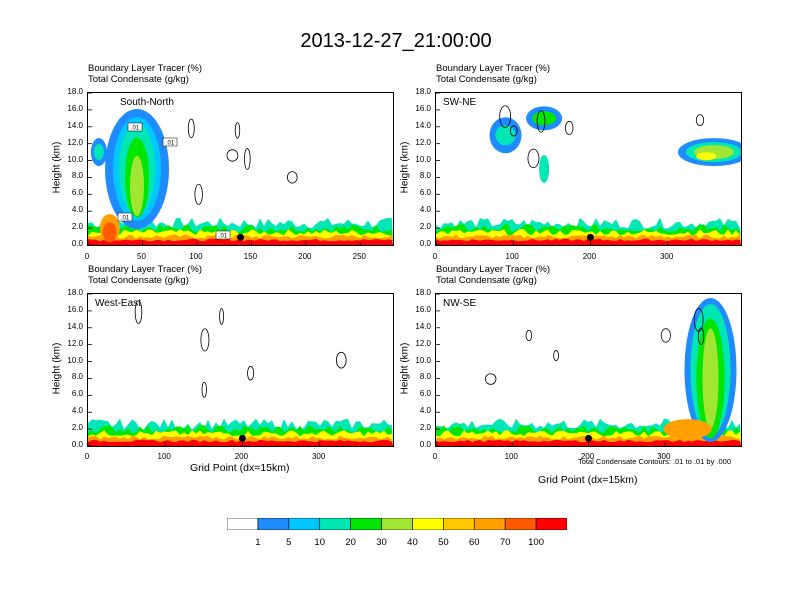  I want to click on panel-3-ytick: 14.0, so click(75, 326).